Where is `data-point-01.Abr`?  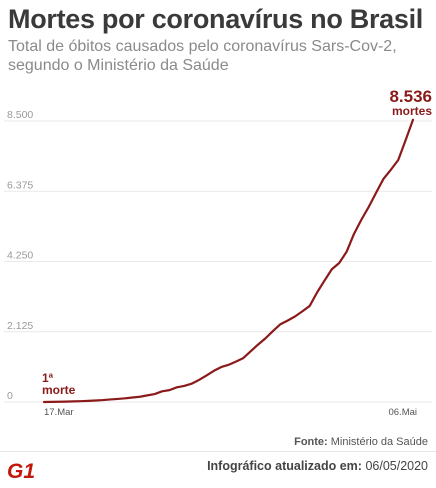 data-point-01.Abr is located at coordinates (154, 394).